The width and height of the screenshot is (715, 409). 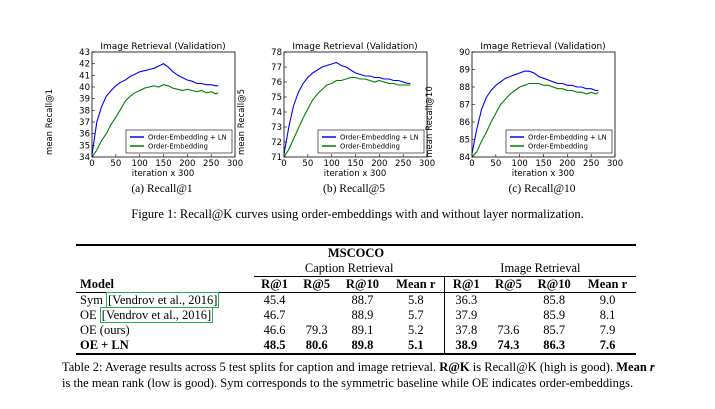 What do you see at coordinates (274, 315) in the screenshot?
I see `cell-value: 46.7` at bounding box center [274, 315].